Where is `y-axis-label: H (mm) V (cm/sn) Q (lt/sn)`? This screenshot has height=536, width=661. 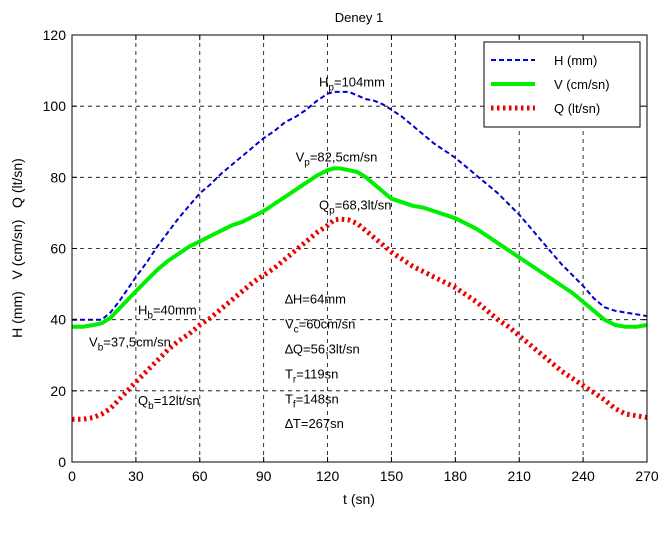 y-axis-label: H (mm) V (cm/sn) Q (lt/sn) is located at coordinates (17, 248).